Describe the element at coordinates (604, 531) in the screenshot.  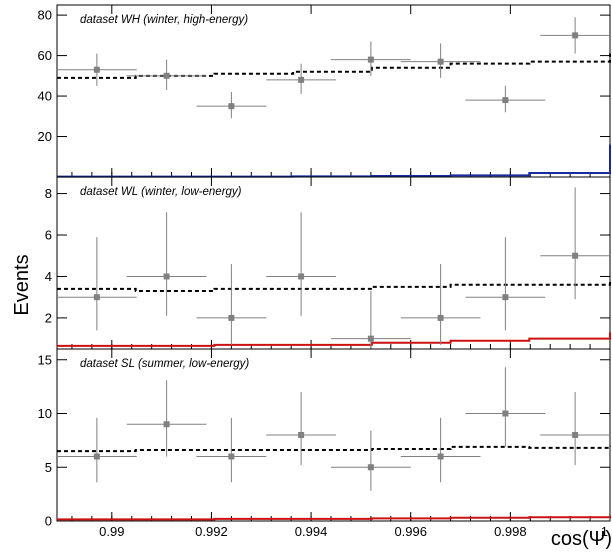
I see `x-tick-label: 1` at that location.